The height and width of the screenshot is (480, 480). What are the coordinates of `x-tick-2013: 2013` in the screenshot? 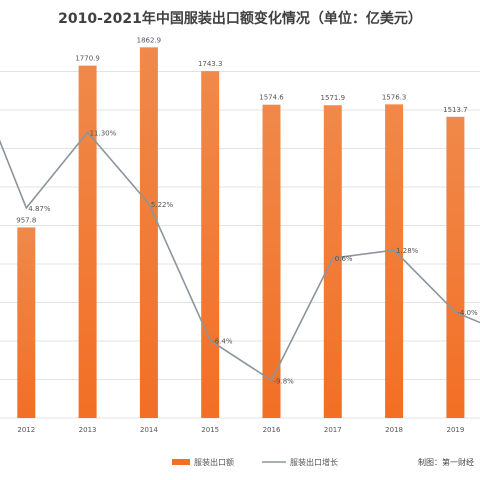 It's located at (88, 430).